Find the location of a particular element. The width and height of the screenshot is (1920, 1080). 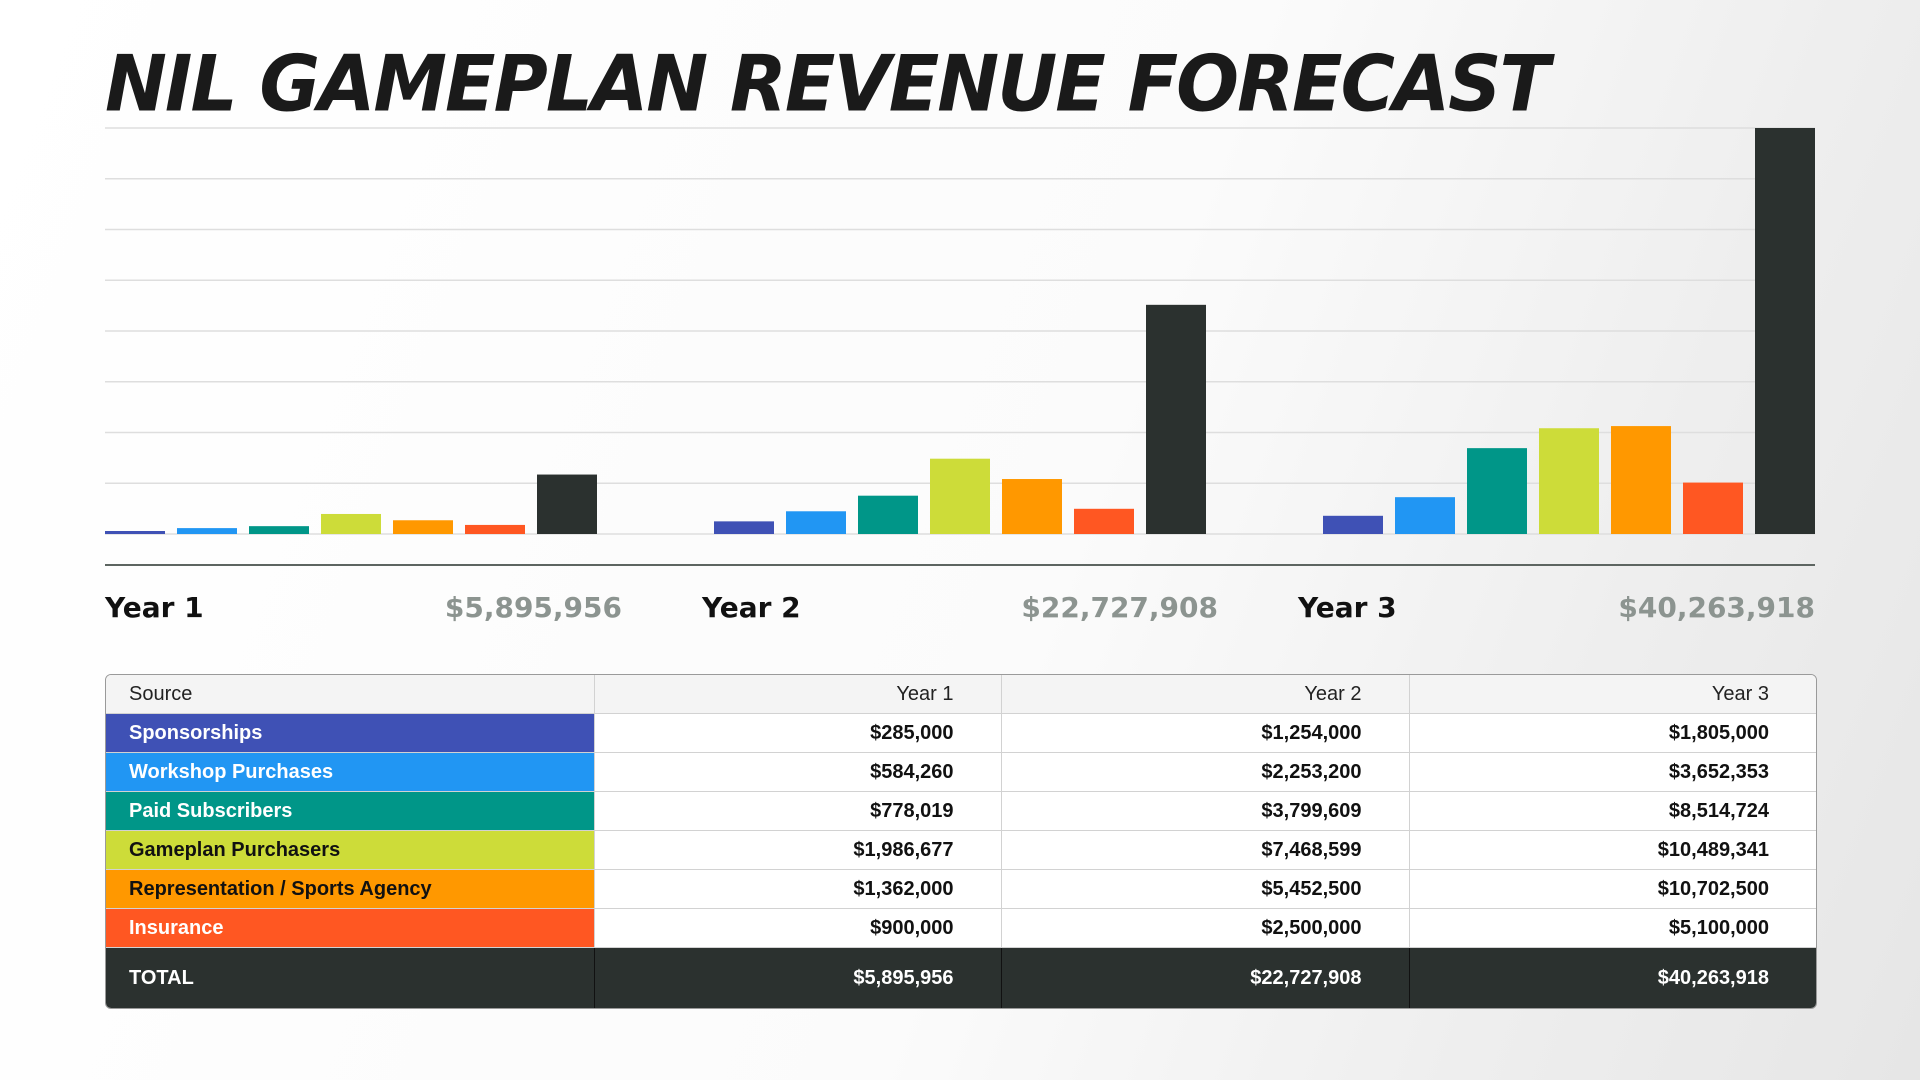

row-value: $10,489,341 is located at coordinates (1612, 850).